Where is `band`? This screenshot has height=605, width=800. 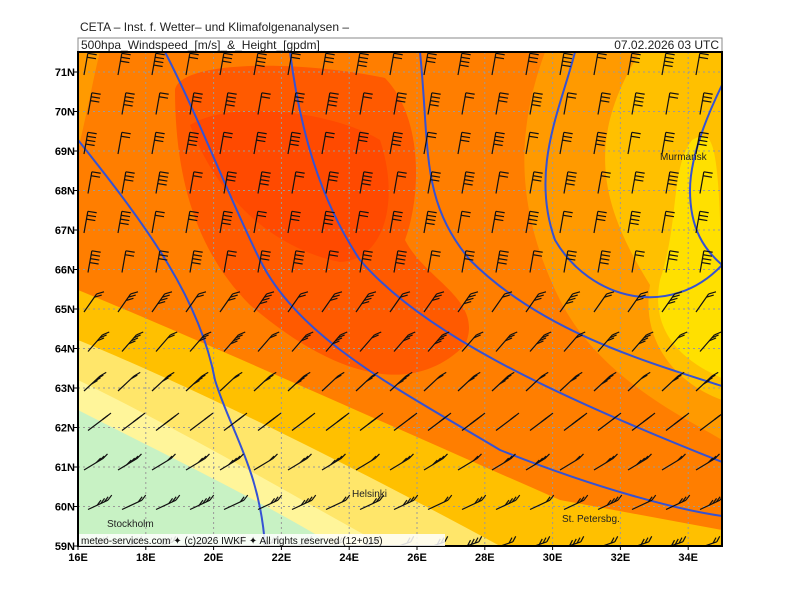 band is located at coordinates (690, 257).